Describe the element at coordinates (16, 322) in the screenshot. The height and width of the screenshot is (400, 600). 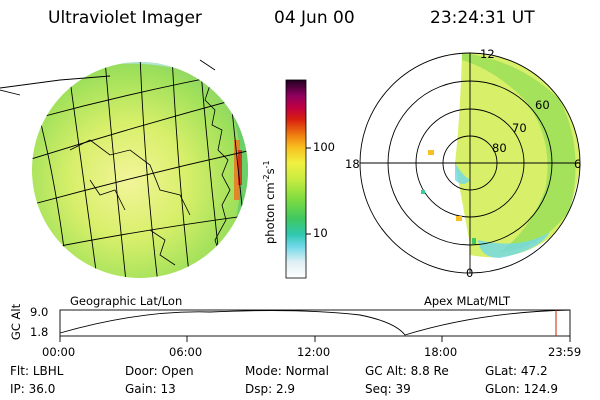
I see `alt-axis-label: GC Alt` at that location.